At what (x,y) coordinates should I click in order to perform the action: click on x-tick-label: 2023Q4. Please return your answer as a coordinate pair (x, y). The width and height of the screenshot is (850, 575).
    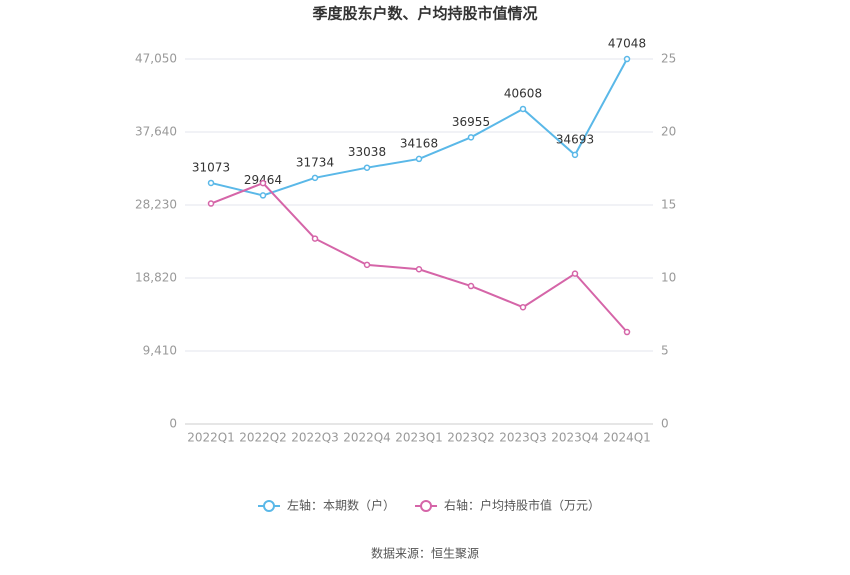
    Looking at the image, I should click on (575, 438).